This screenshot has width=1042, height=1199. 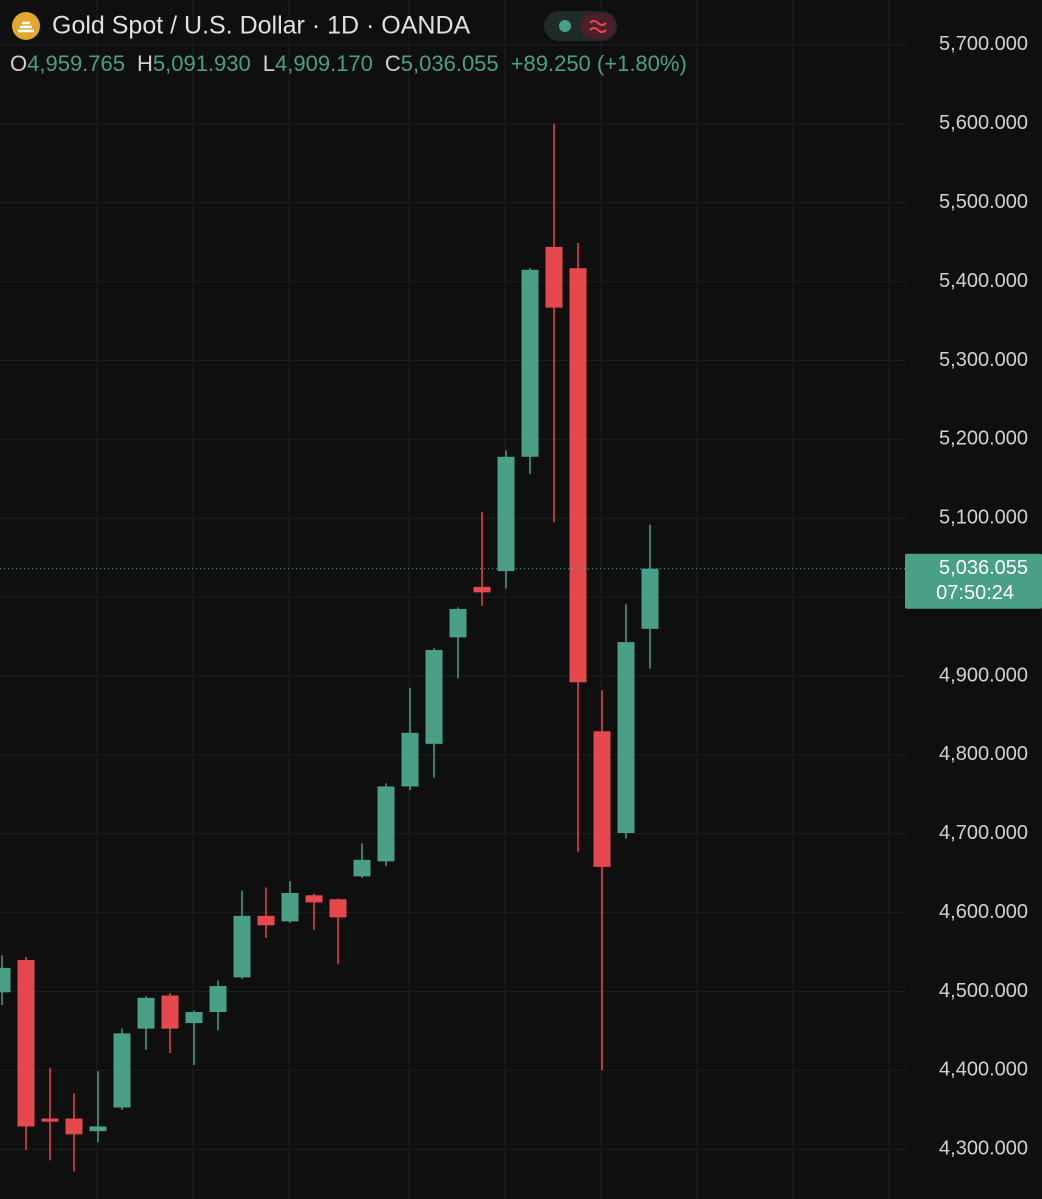 I want to click on y-tick-label: 4,800.000, so click(x=983, y=754).